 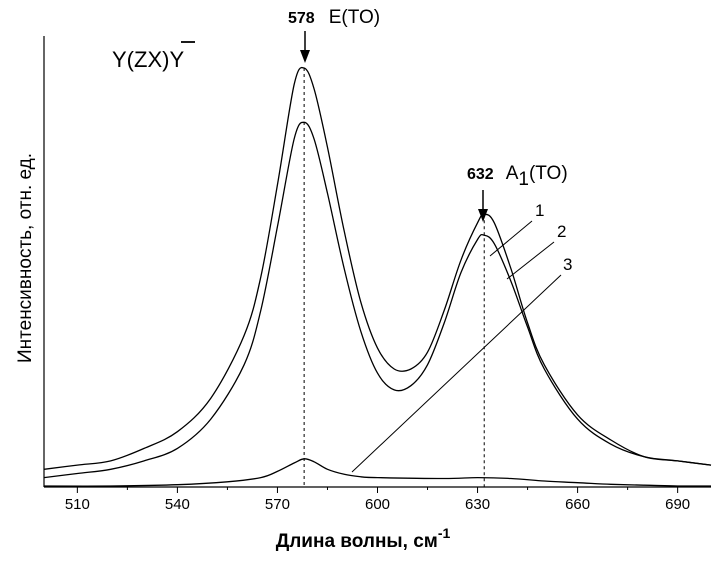 What do you see at coordinates (277, 504) in the screenshot?
I see `x-tick-label-570: 570` at bounding box center [277, 504].